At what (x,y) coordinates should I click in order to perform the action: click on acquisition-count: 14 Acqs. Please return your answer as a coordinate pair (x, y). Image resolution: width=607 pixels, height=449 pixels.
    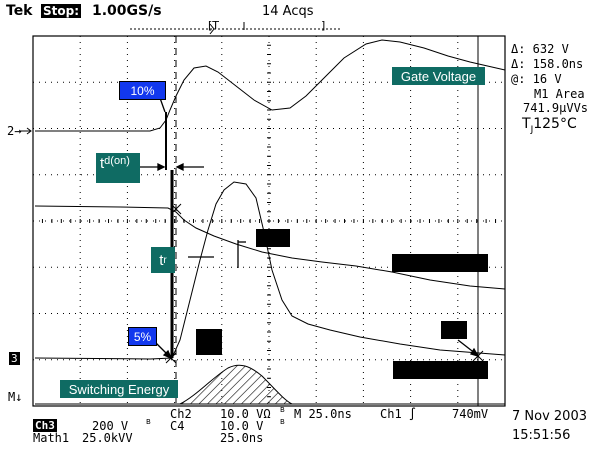
    Looking at the image, I should click on (288, 11).